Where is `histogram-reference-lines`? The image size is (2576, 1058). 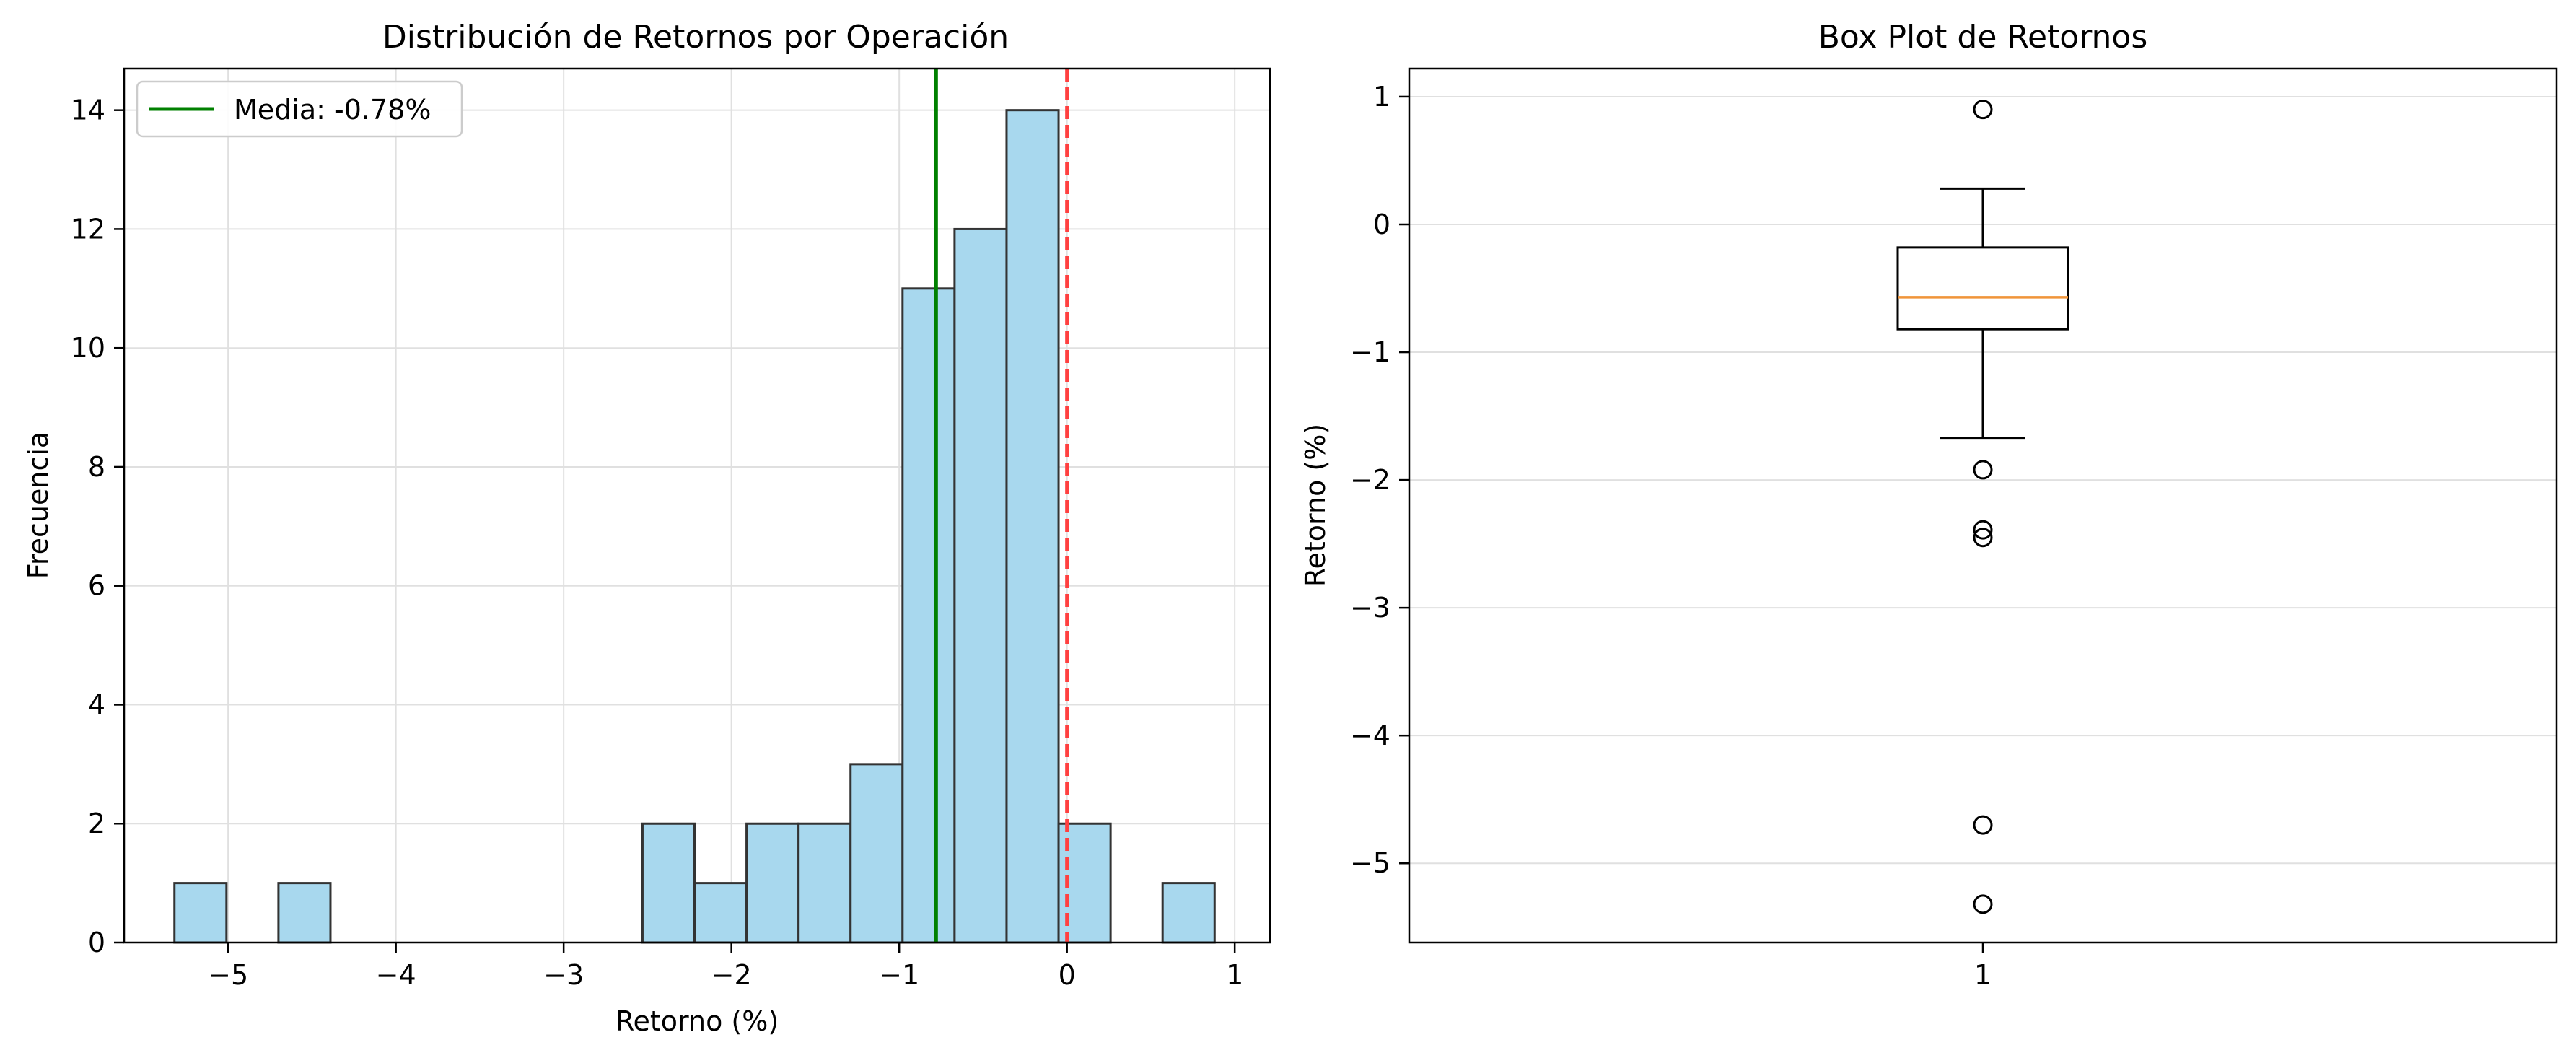 histogram-reference-lines is located at coordinates (1002, 506).